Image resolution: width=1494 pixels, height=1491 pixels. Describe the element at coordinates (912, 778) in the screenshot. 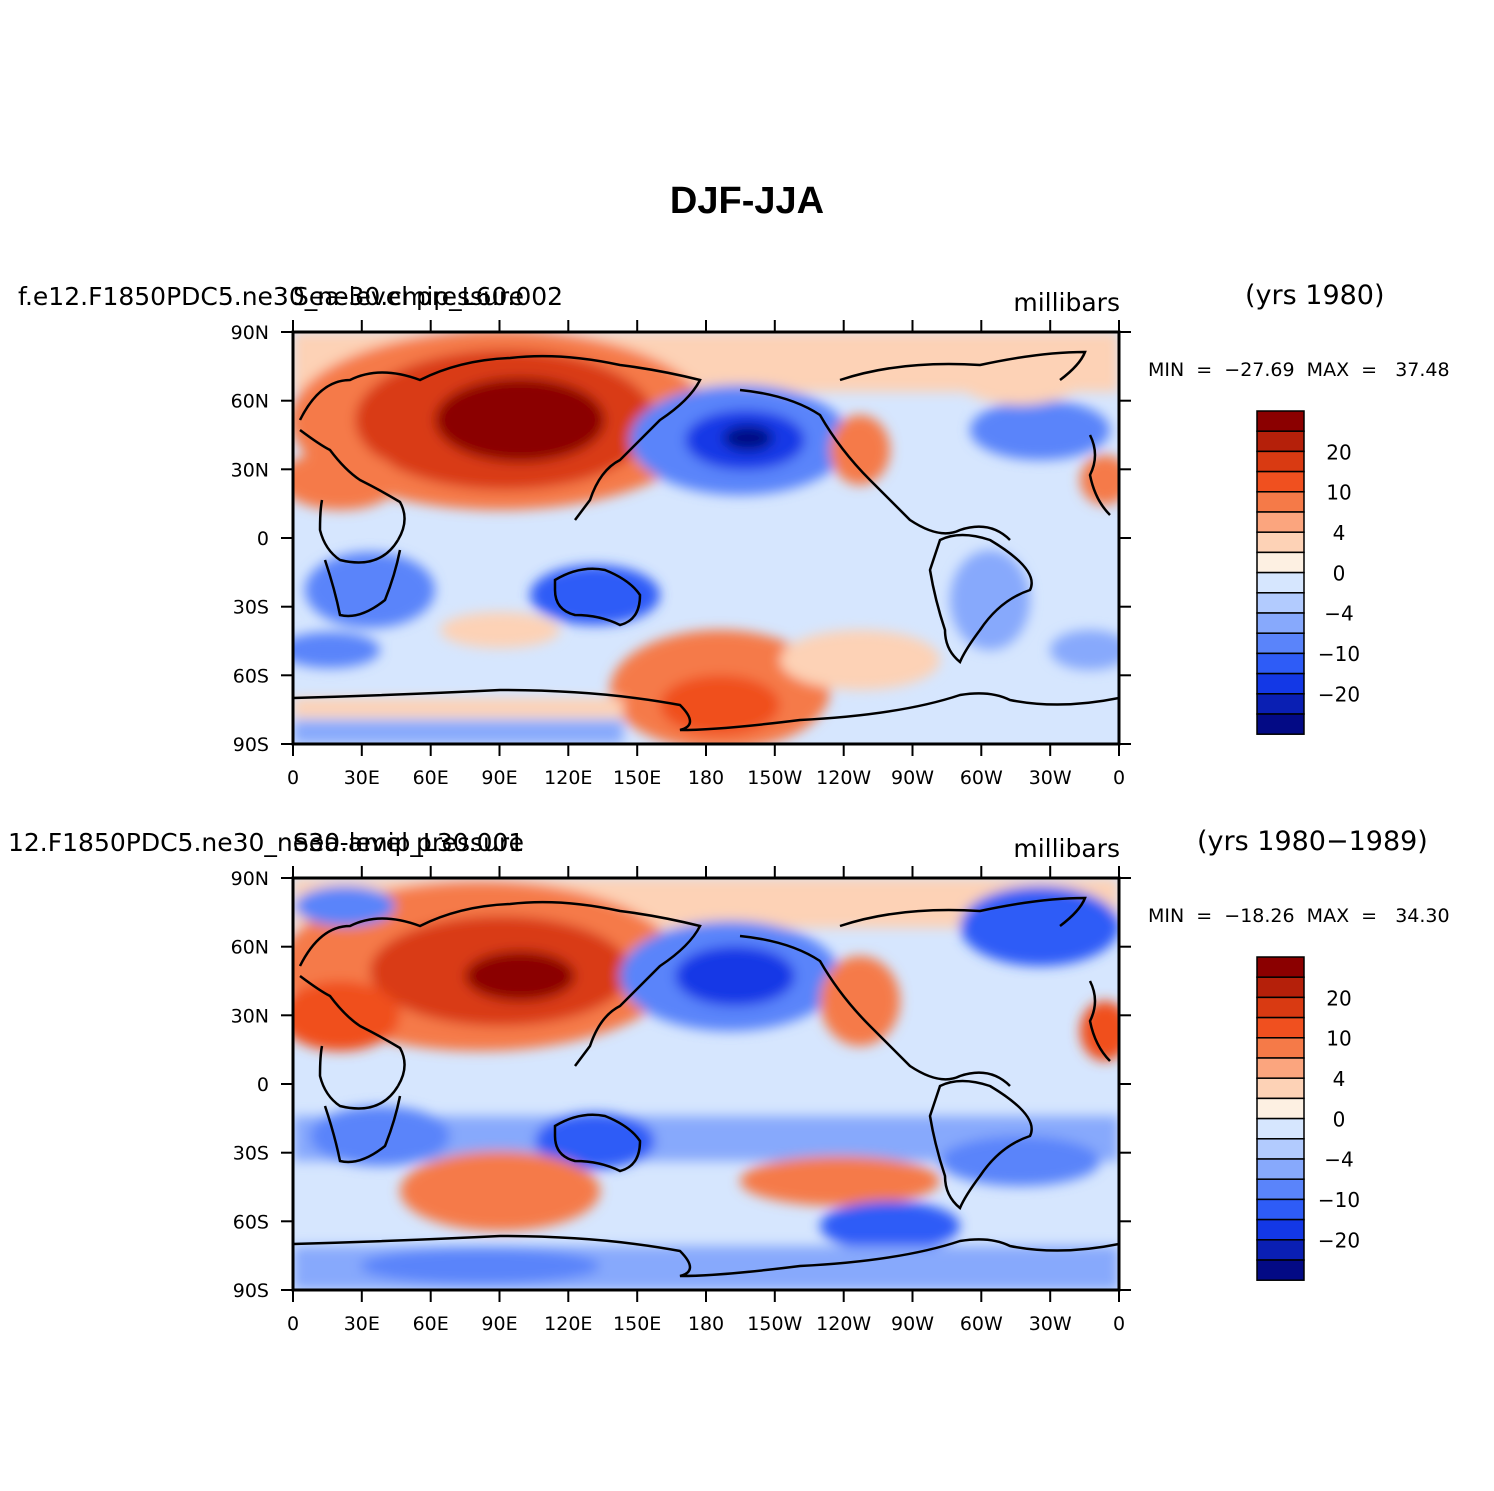

I see `lon-label: 90W` at that location.